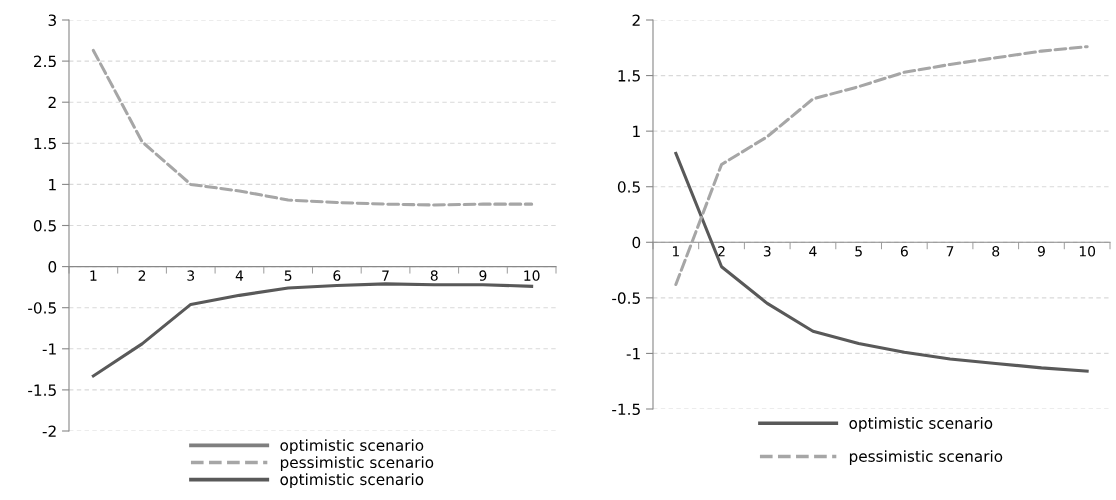 This screenshot has width=1116, height=500. What do you see at coordinates (45, 61) in the screenshot?
I see `y-tick-label: 2.5` at bounding box center [45, 61].